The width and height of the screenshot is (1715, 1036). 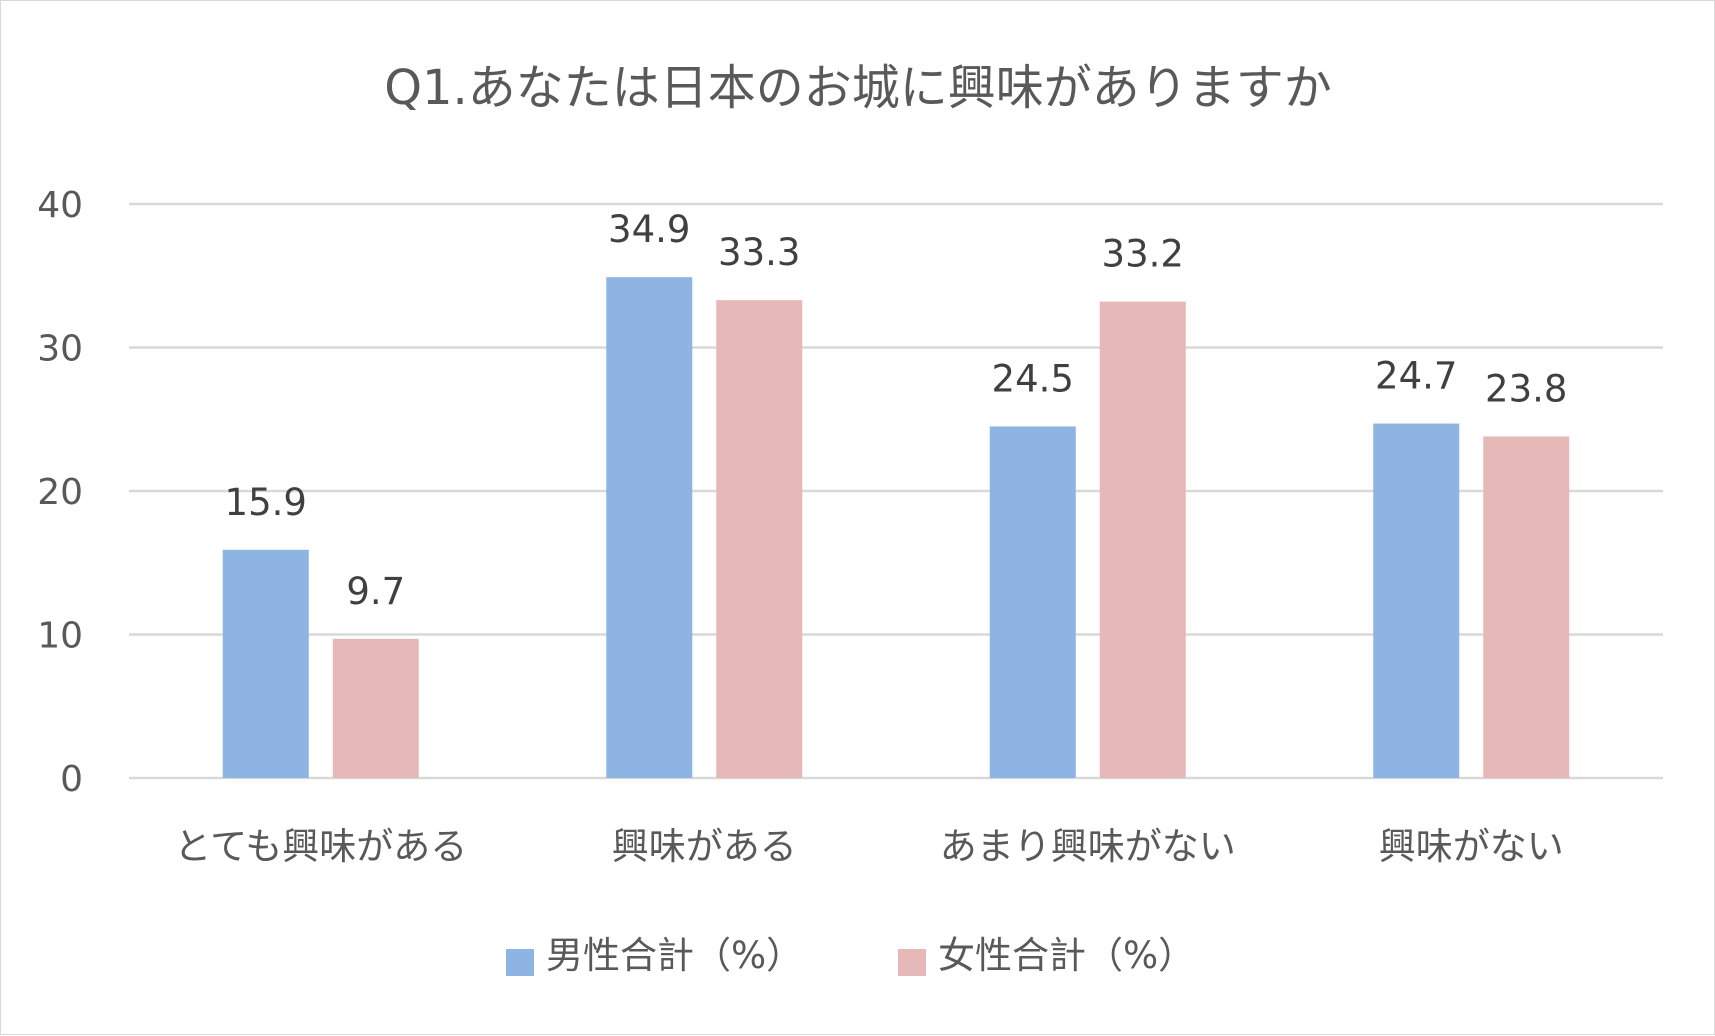 I want to click on y-axis-ticks: 0 10 20 30 40, so click(x=60, y=492).